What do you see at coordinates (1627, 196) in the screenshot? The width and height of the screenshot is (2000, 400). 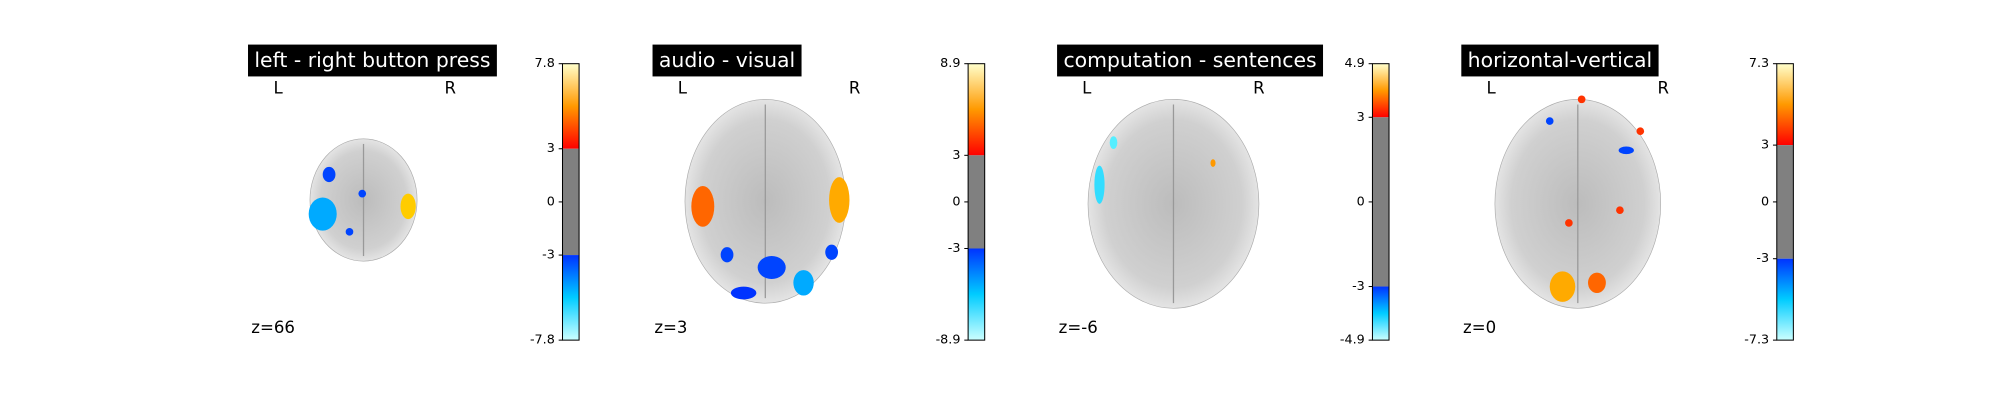 I see `panel: horizontal-vertical L Rz=0 7.3 3 0 -3 -7.3` at bounding box center [1627, 196].